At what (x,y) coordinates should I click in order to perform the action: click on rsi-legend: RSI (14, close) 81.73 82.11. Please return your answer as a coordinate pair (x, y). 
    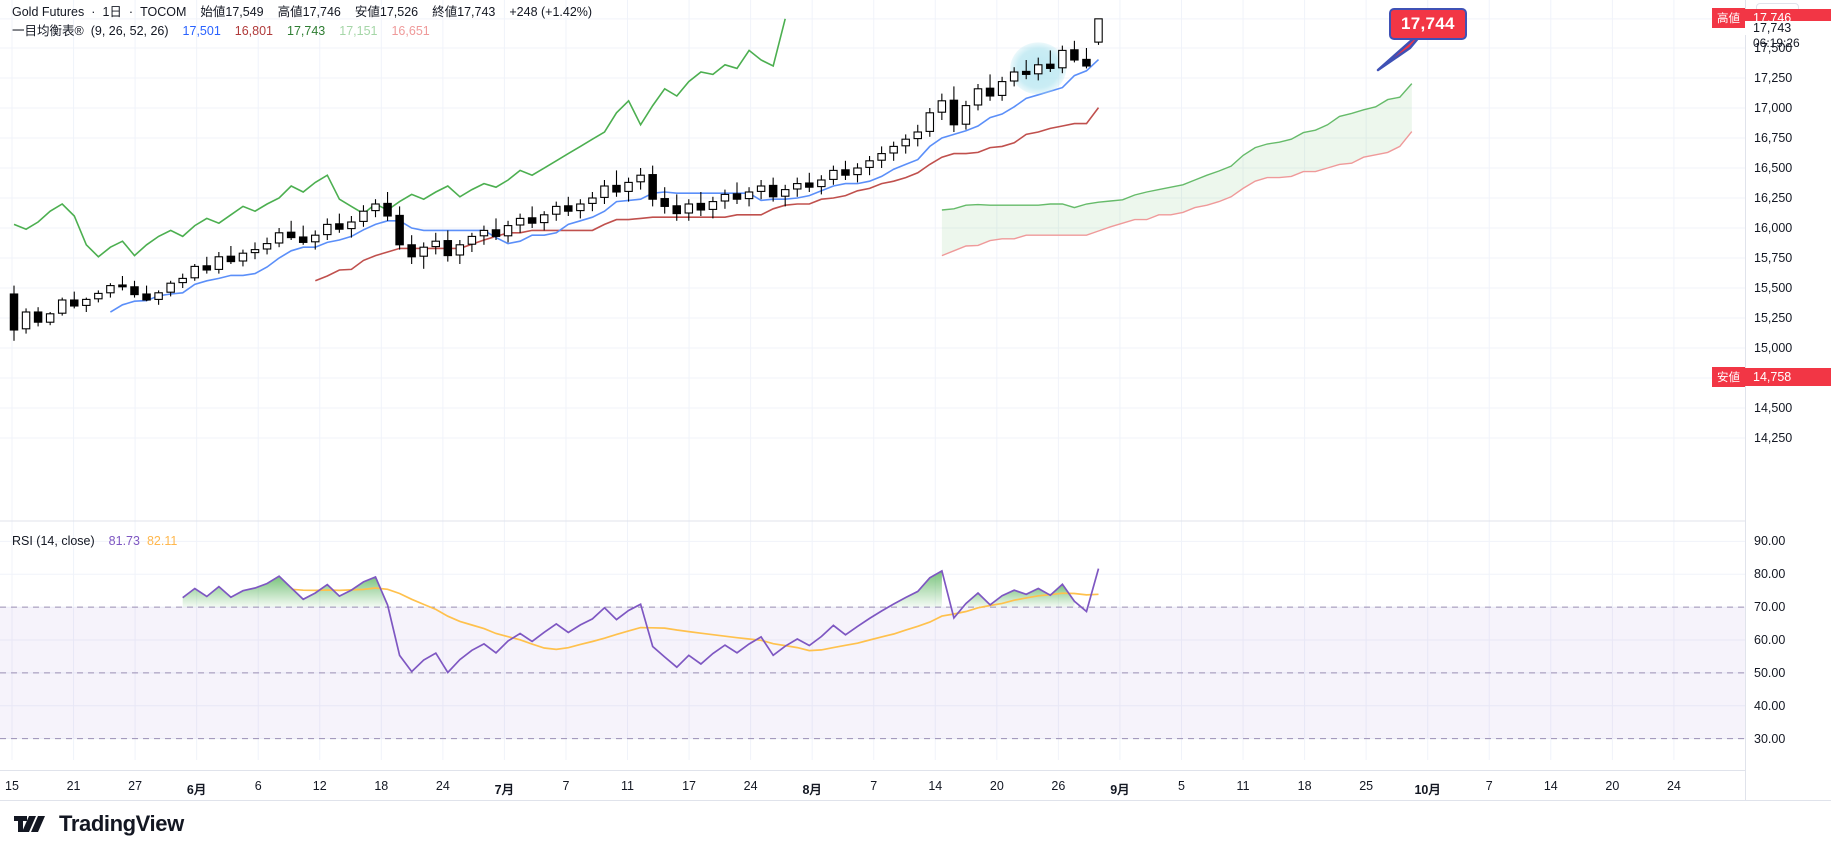
    Looking at the image, I should click on (94, 541).